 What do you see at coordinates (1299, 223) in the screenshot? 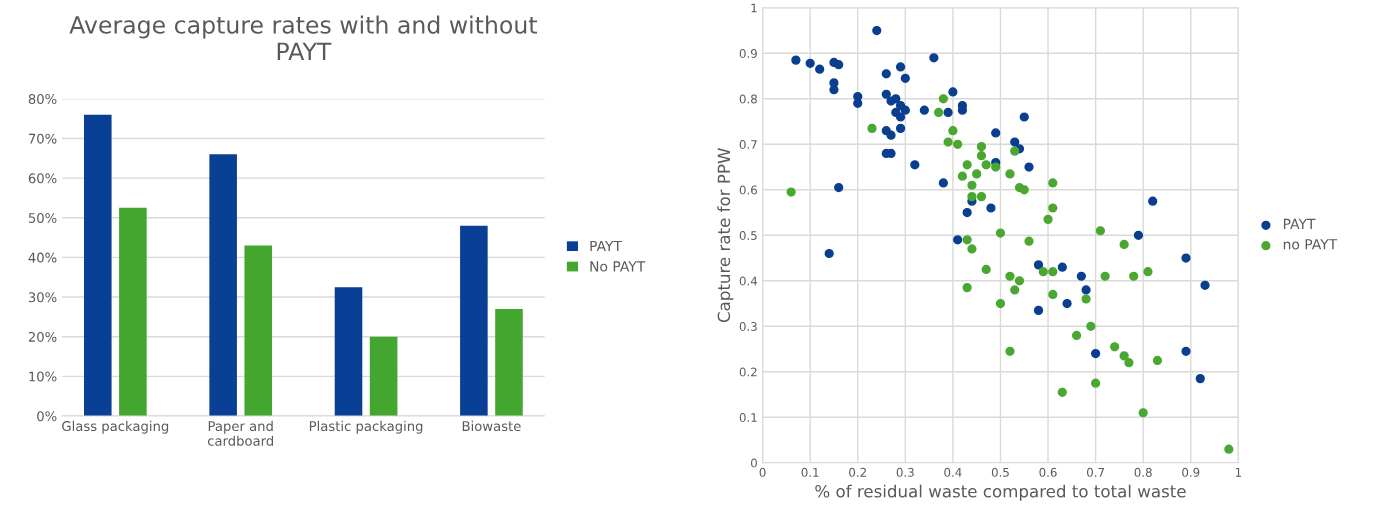
I see `legend-label: PAYT` at bounding box center [1299, 223].